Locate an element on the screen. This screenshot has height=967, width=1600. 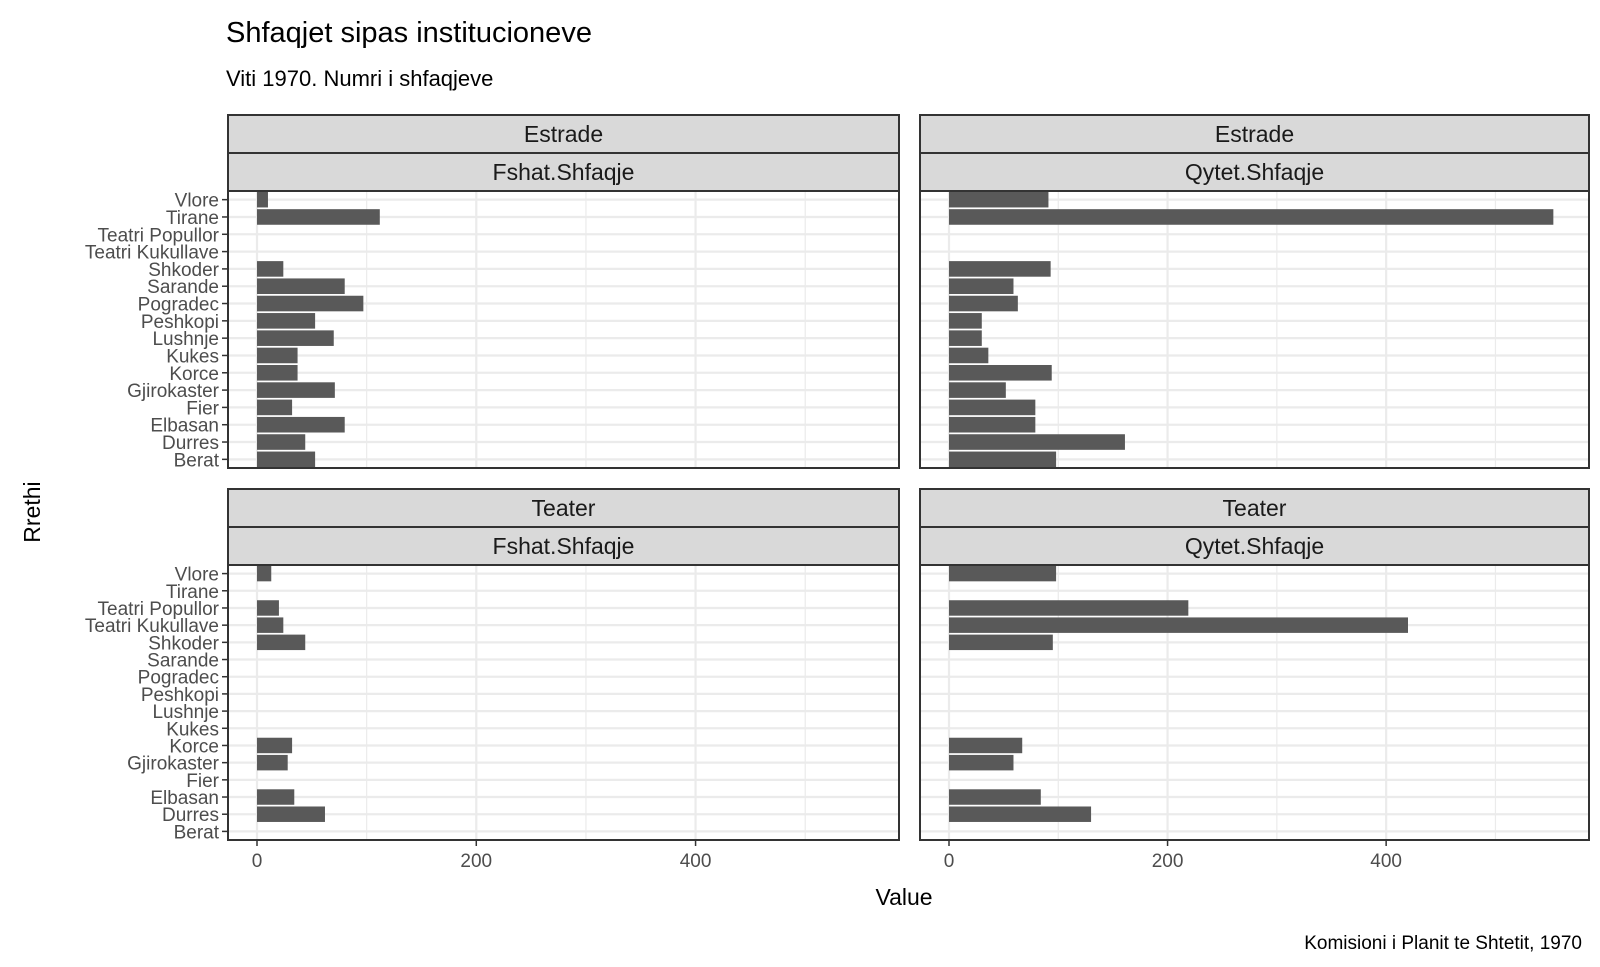
y-tick-label: Teatri Popullor is located at coordinates (159, 609).